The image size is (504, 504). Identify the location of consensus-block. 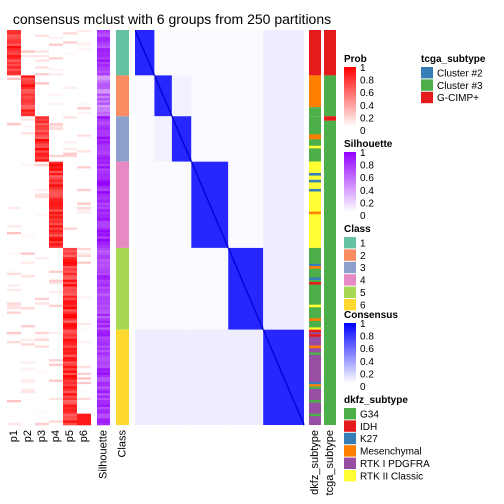
(209, 377).